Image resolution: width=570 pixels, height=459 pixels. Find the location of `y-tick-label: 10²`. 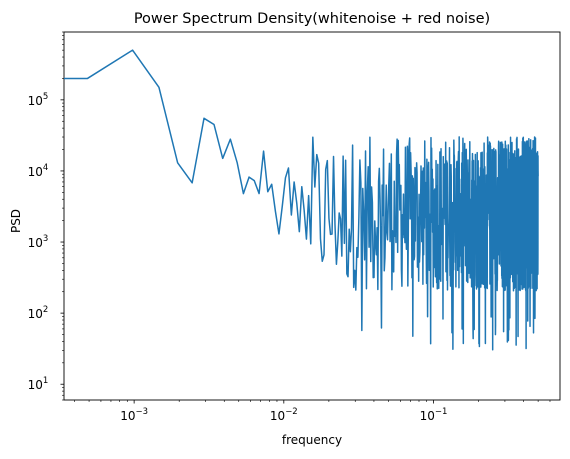

y-tick-label: 10² is located at coordinates (38, 313).